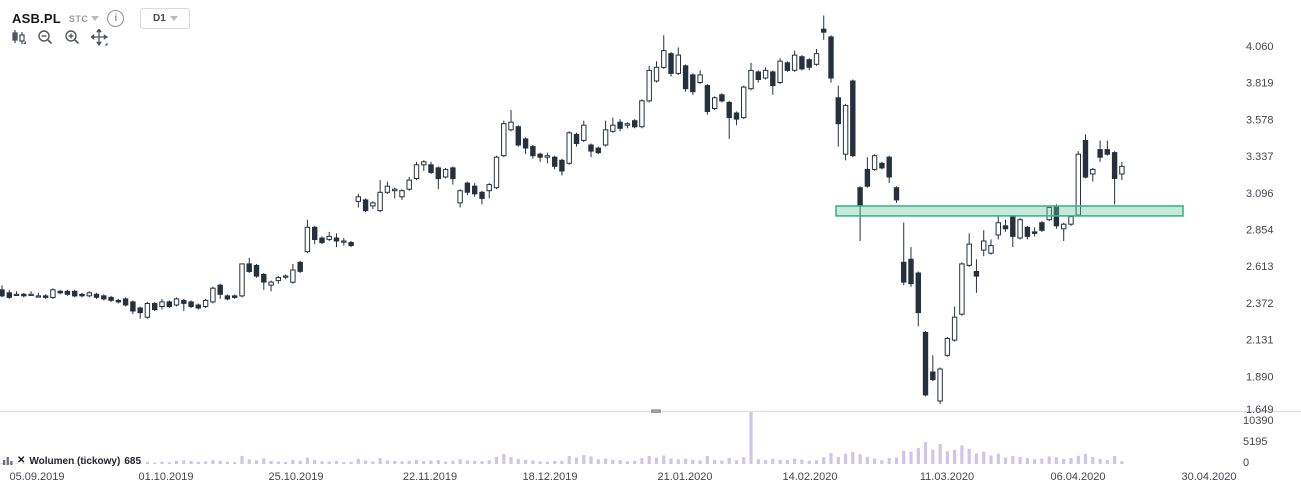  What do you see at coordinates (1260, 304) in the screenshot?
I see `axis-tick-label: 2.372` at bounding box center [1260, 304].